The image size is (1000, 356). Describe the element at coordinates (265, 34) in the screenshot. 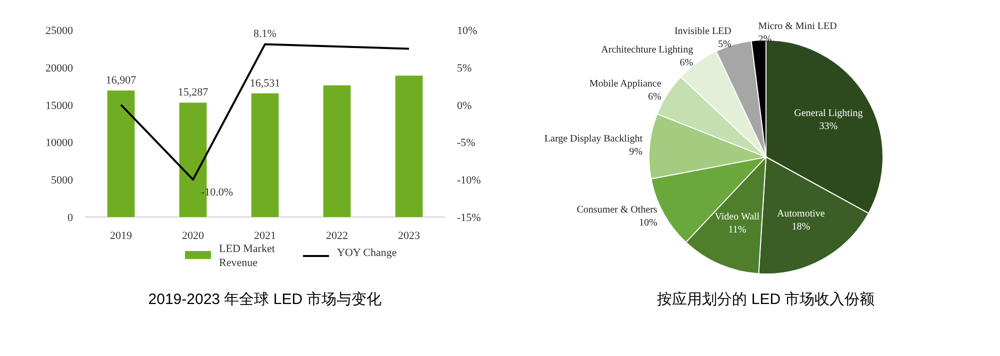

I see `data-label: 8.1%` at that location.